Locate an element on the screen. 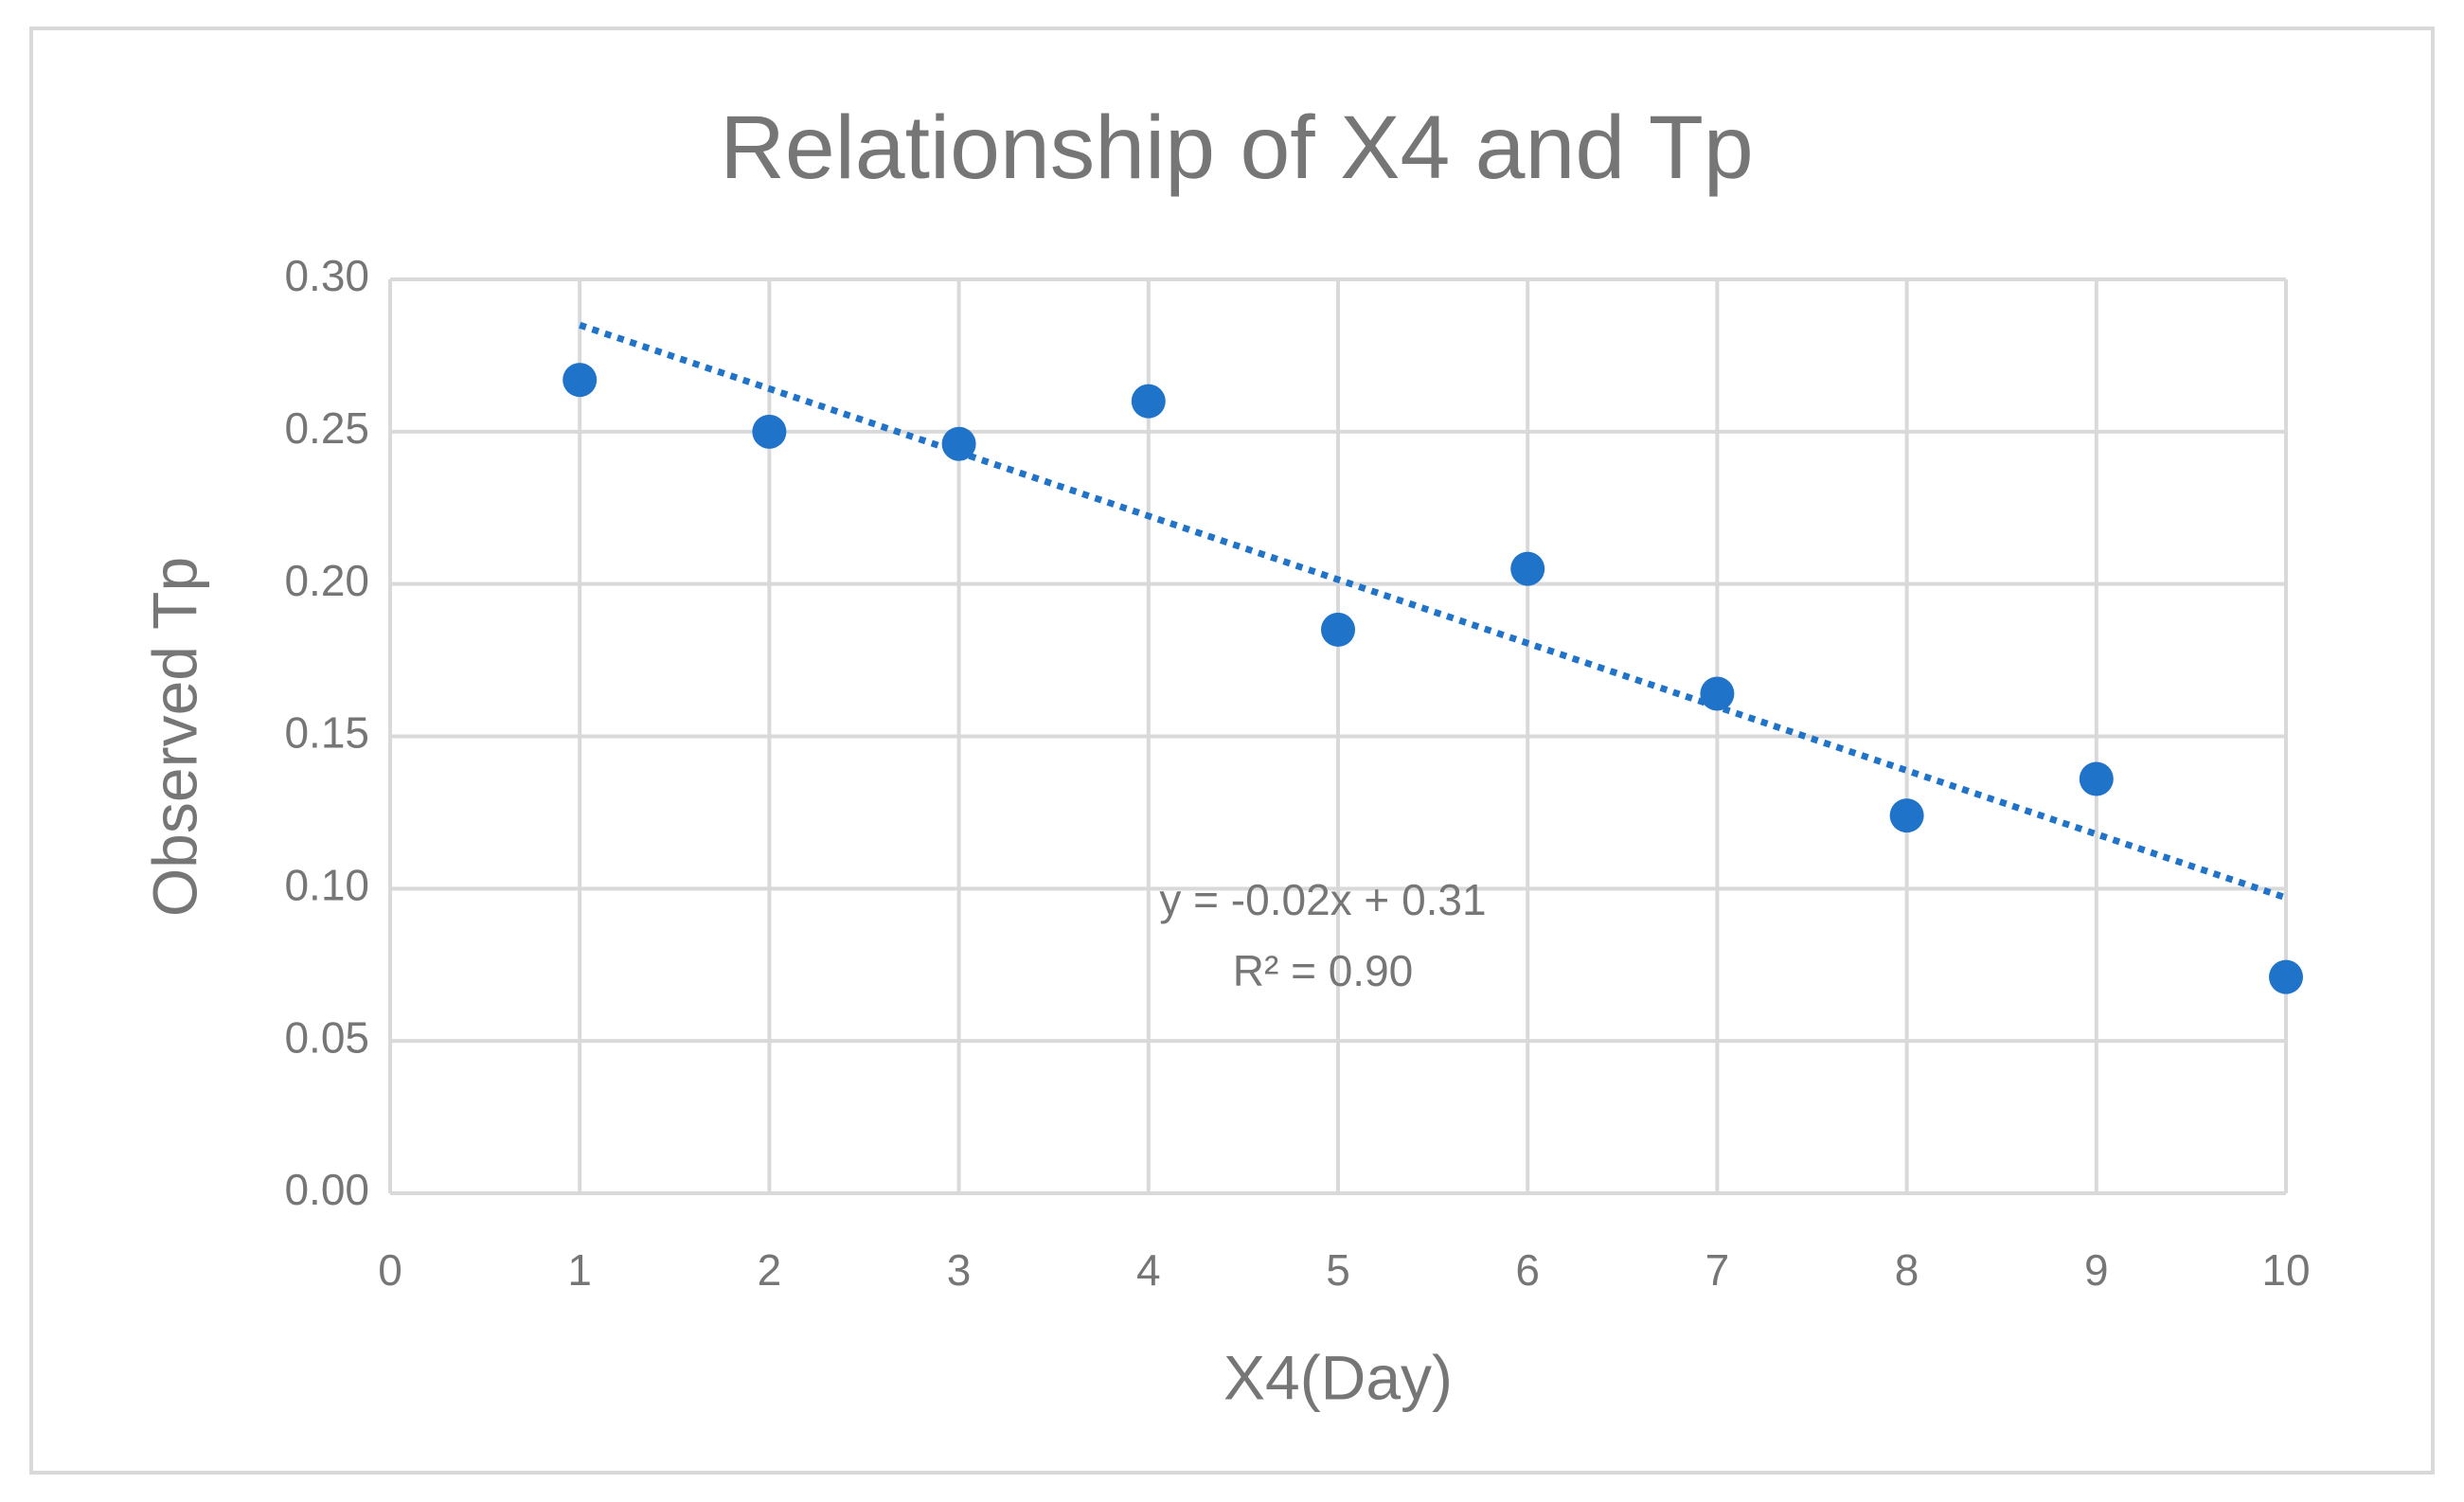  x-tick-label: 10 is located at coordinates (2285, 1270).